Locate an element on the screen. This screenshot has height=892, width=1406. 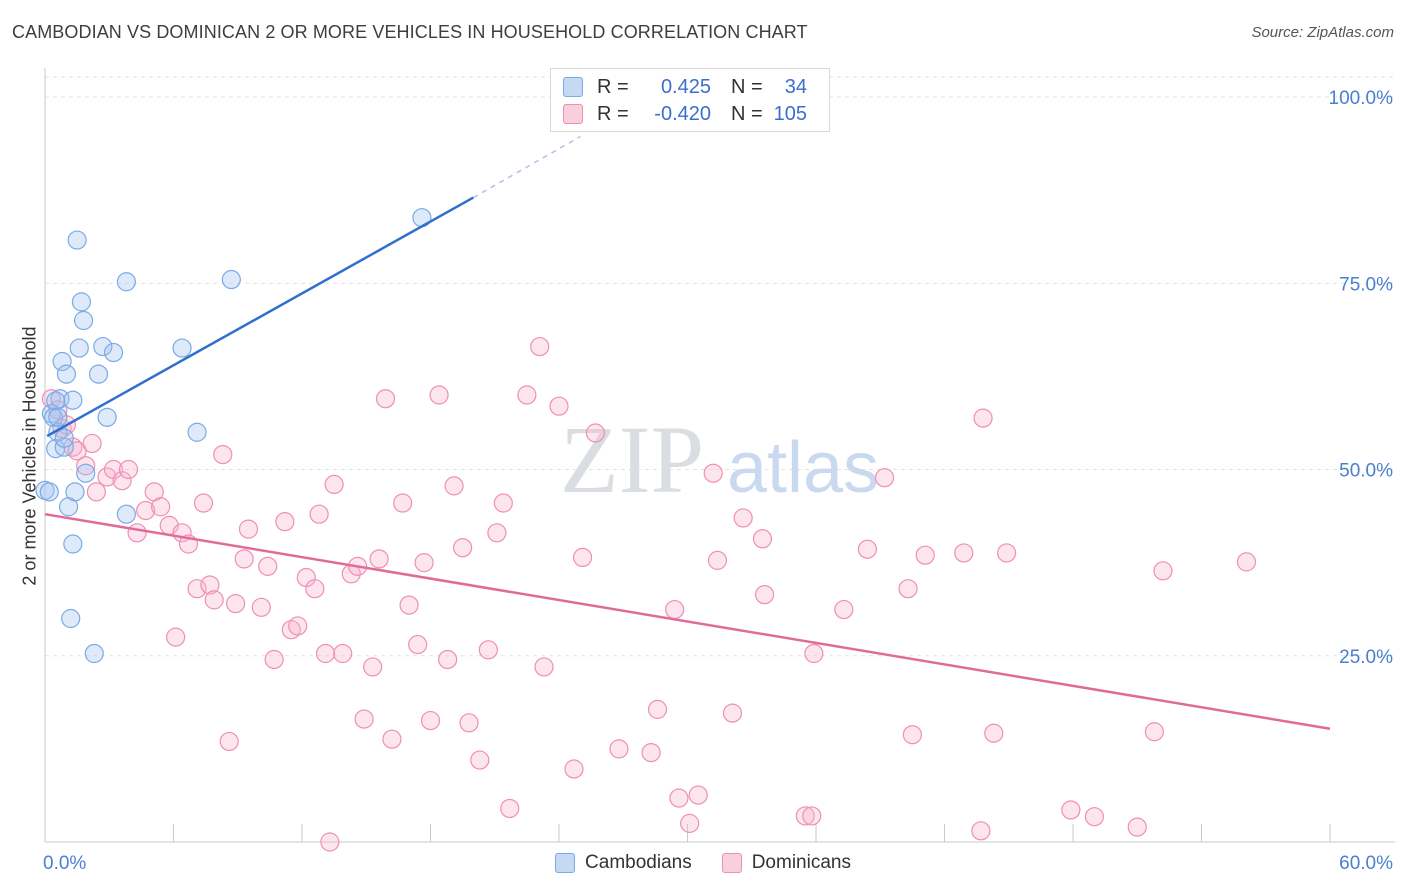
source-label: Source: ZipAtlas.com is located at coordinates (1322, 32).